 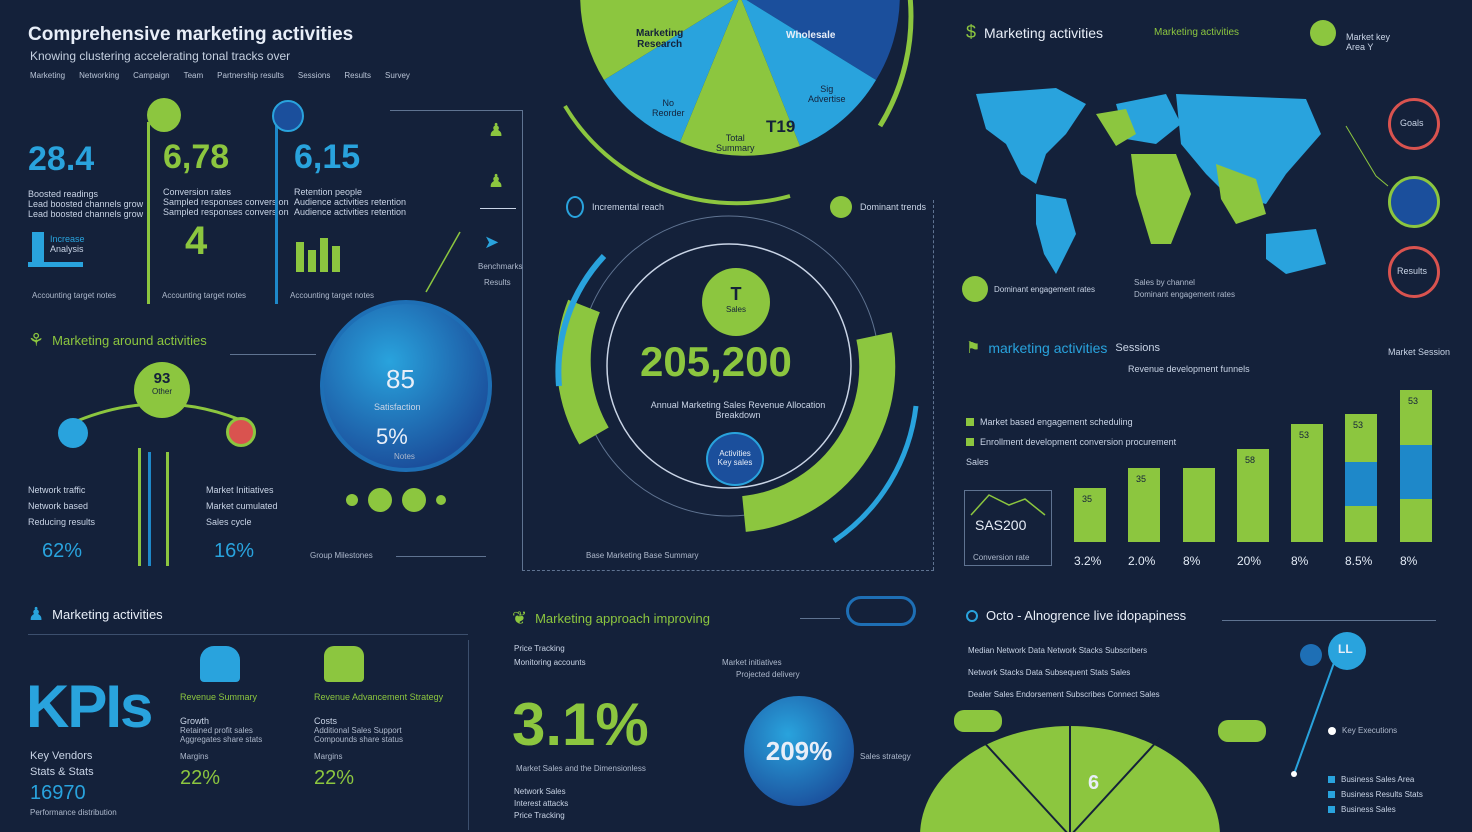 What do you see at coordinates (827, 89) in the screenshot?
I see `pie-slice-label: Sig` at bounding box center [827, 89].